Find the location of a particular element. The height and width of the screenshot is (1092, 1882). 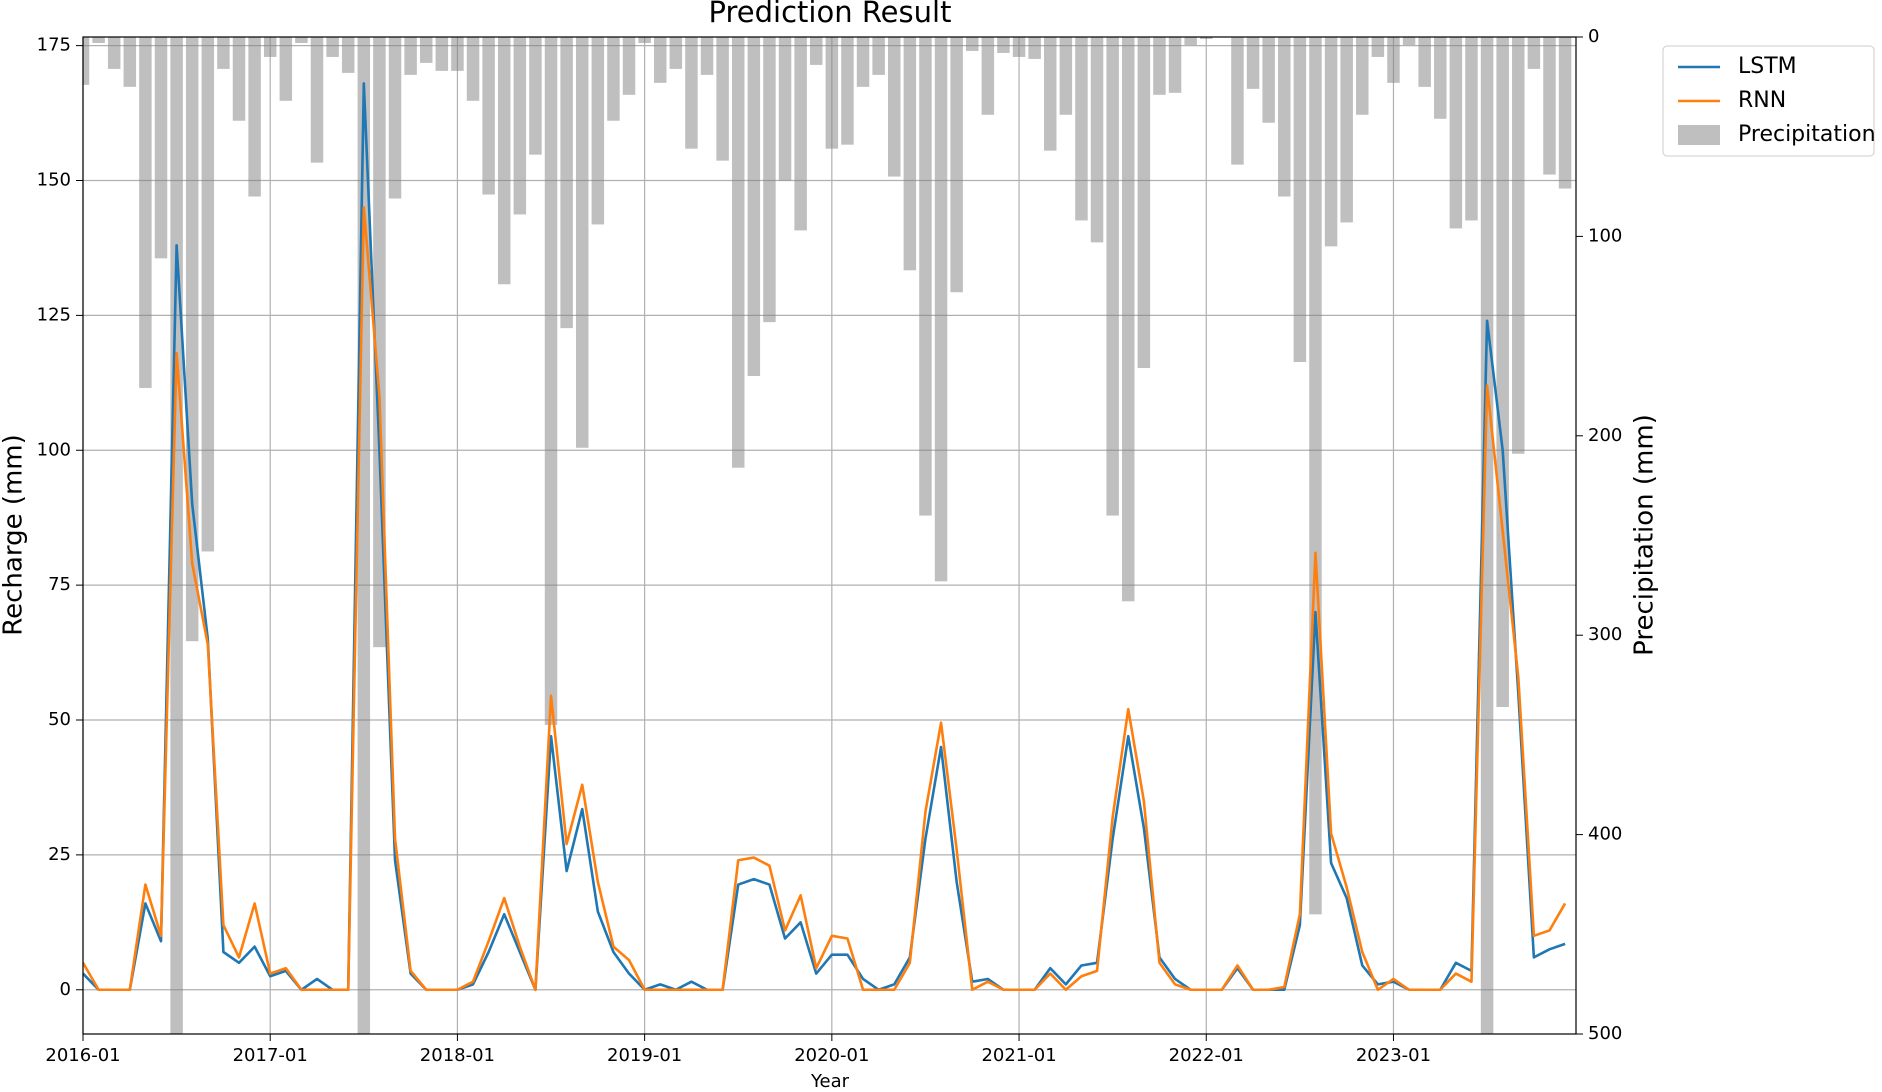

x-tick-label: 2020-01 is located at coordinates (831, 1055).